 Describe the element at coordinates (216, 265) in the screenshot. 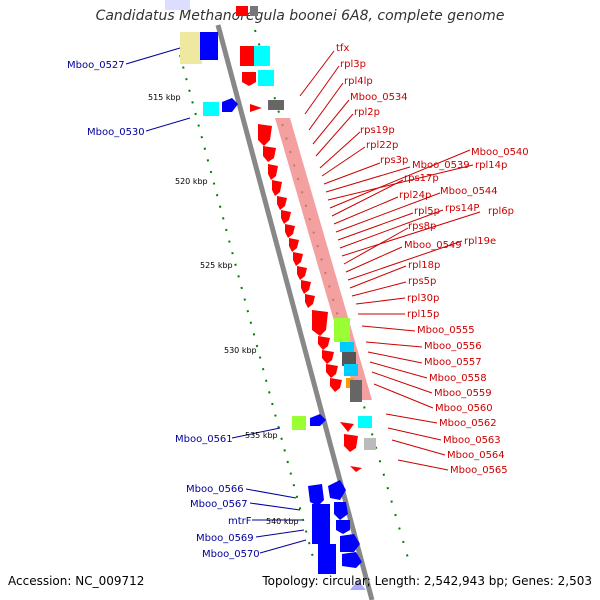

I see `kbp-tick-525: 525 kbp` at that location.